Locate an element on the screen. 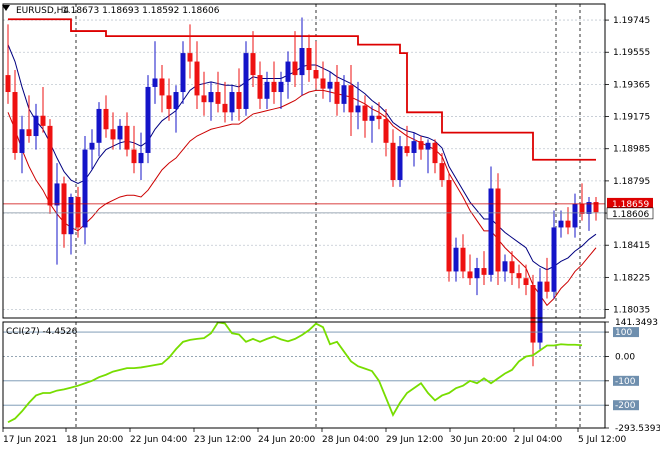 The height and width of the screenshot is (454, 660). cci-tick-label: 100 is located at coordinates (623, 333).